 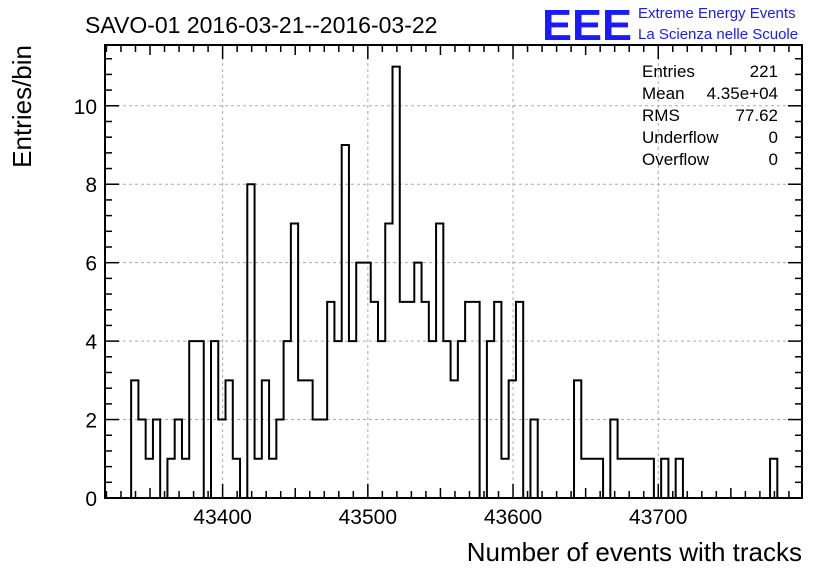 What do you see at coordinates (634, 552) in the screenshot?
I see `x-axis-label: Number of events with tracks` at bounding box center [634, 552].